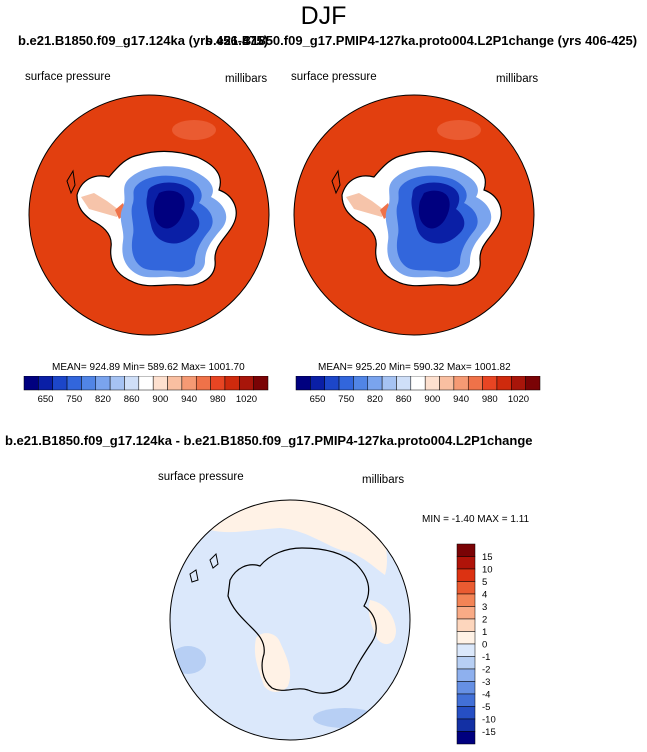 This screenshot has width=647, height=752. What do you see at coordinates (246, 79) in the screenshot?
I see `panel-1-units: millibars` at bounding box center [246, 79].